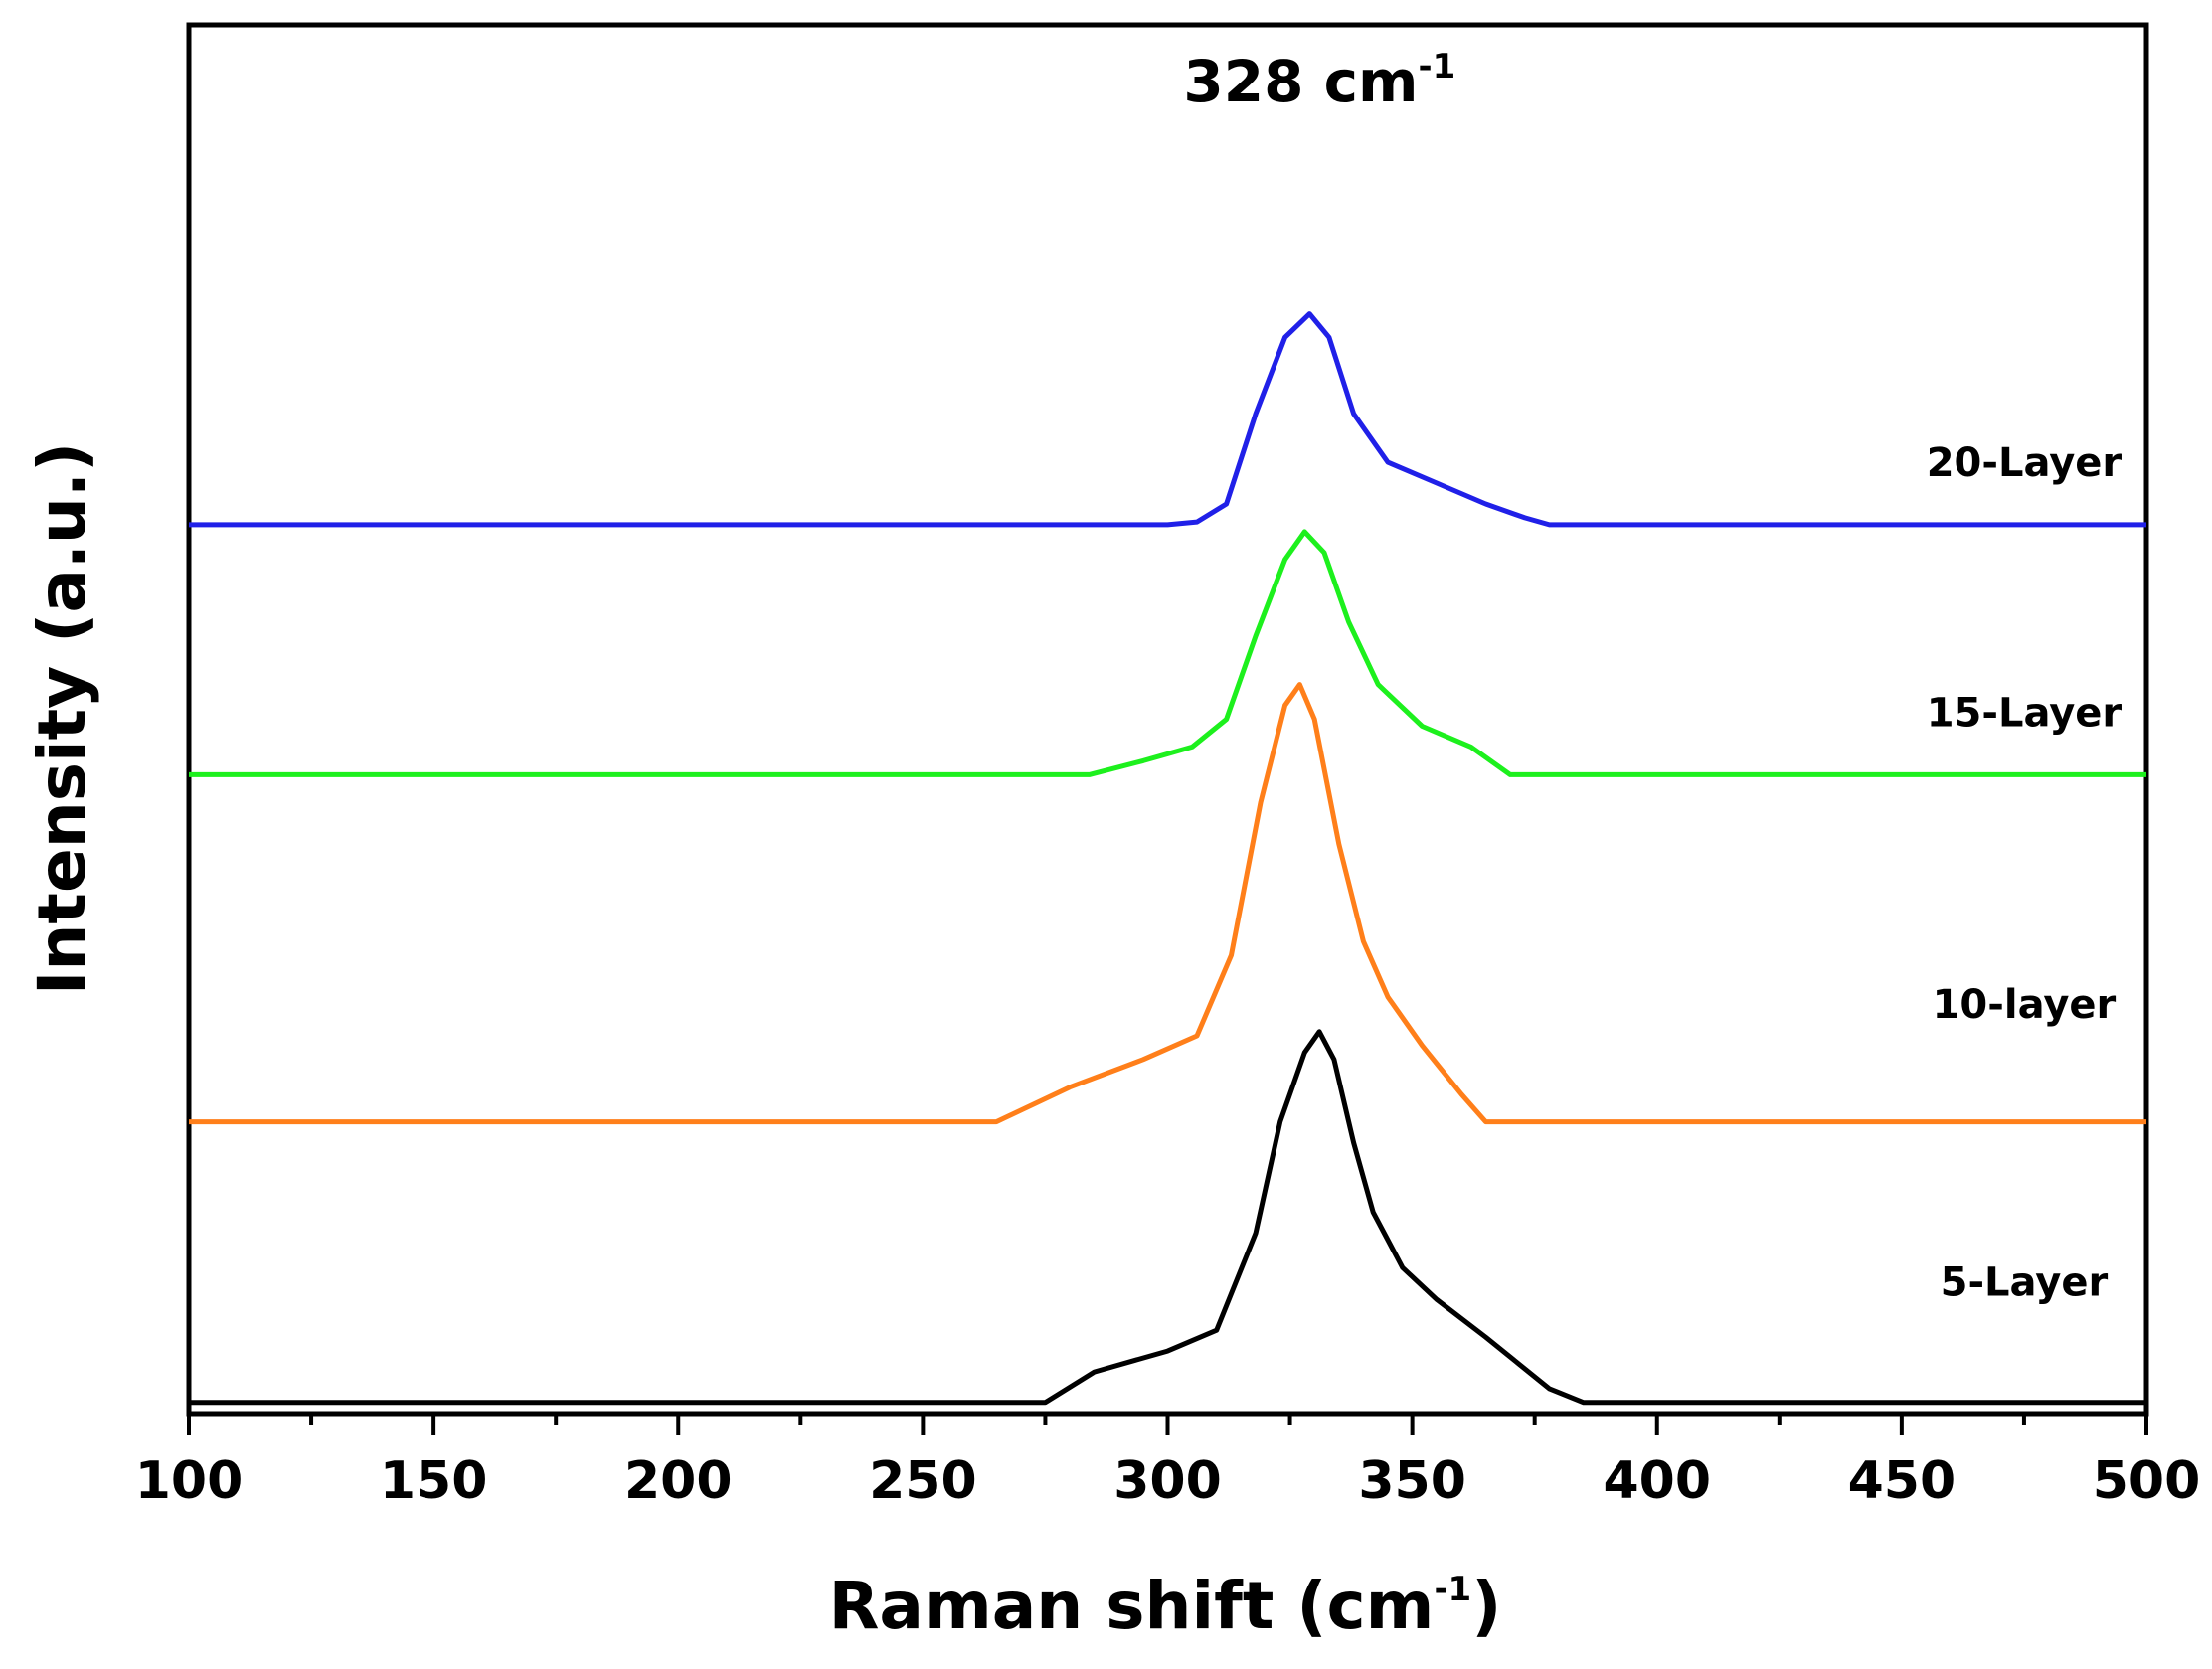 The image size is (2212, 1669). I want to click on series-line-20-layer, so click(1167, 419).